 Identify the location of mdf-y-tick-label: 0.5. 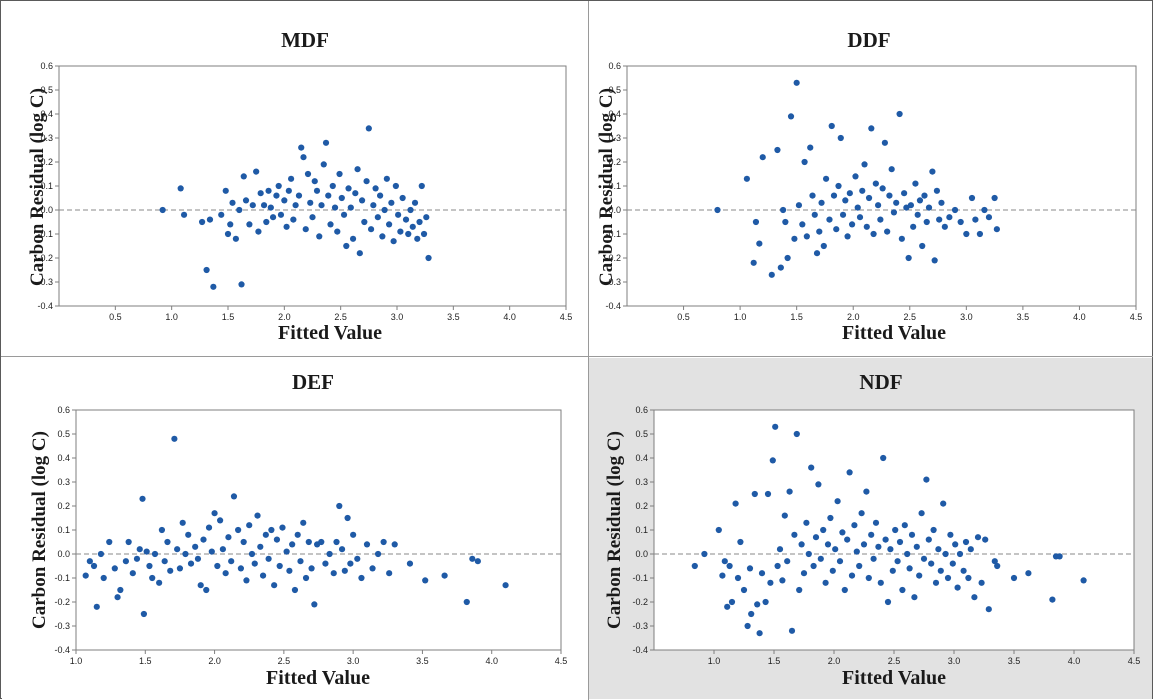
(46, 90).